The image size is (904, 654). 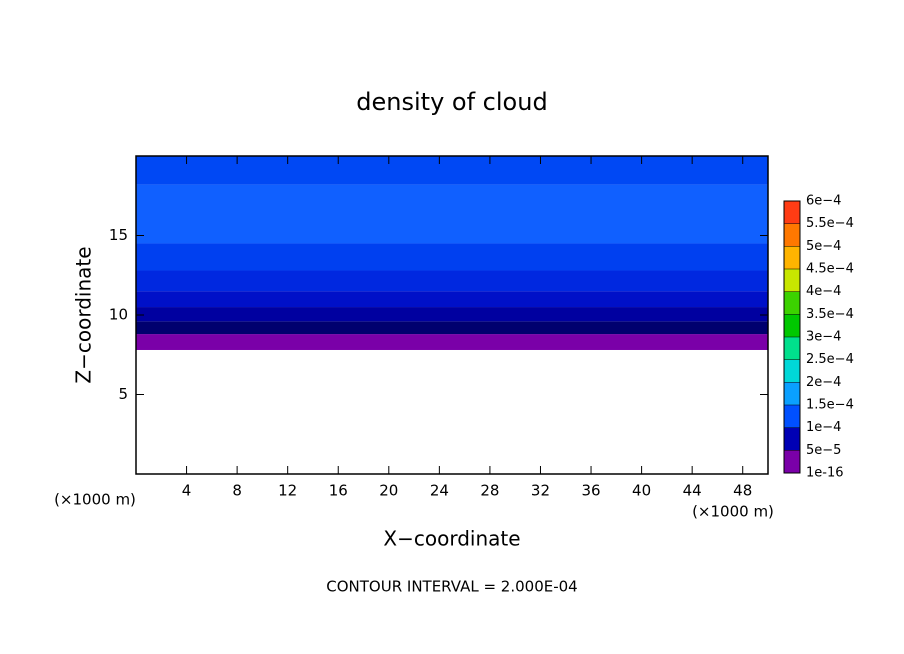 I want to click on x-tick-label: 32, so click(x=540, y=491).